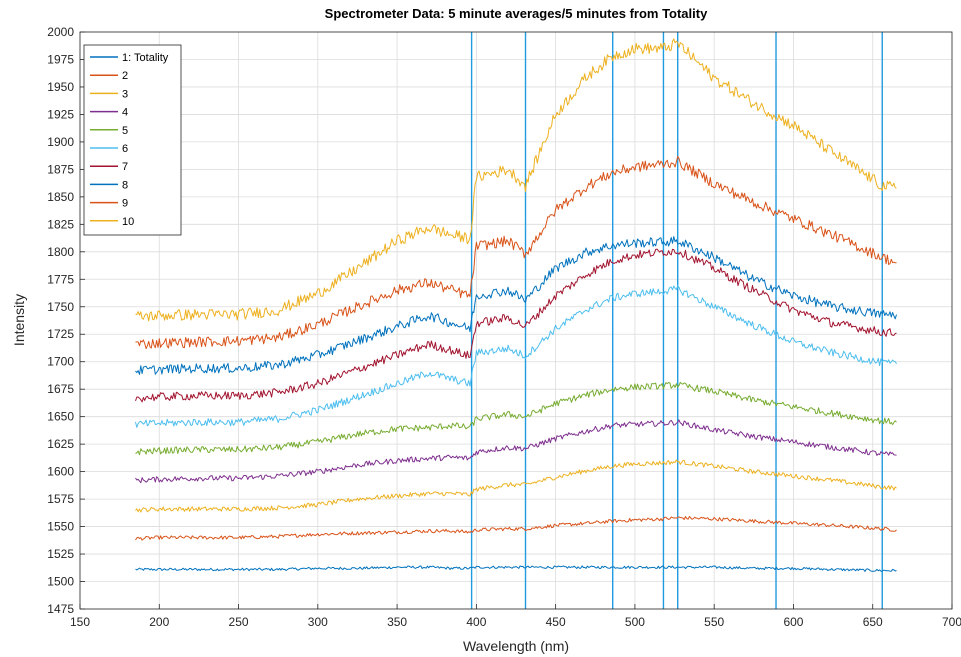 The image size is (961, 657). I want to click on y-tick-label: 1625, so click(60, 444).